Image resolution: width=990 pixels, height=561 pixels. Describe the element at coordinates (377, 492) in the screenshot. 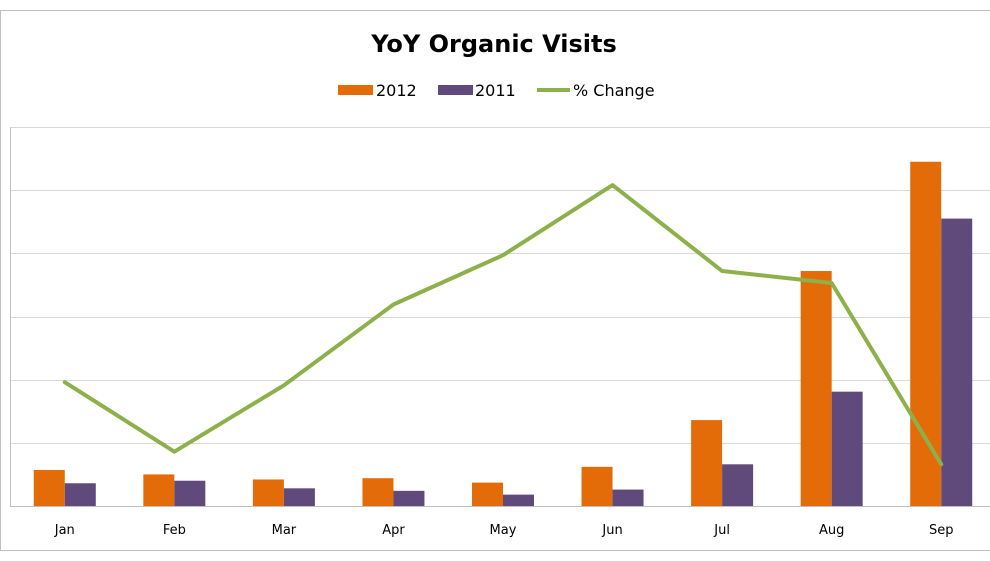

I see `bar-2012-apr` at that location.